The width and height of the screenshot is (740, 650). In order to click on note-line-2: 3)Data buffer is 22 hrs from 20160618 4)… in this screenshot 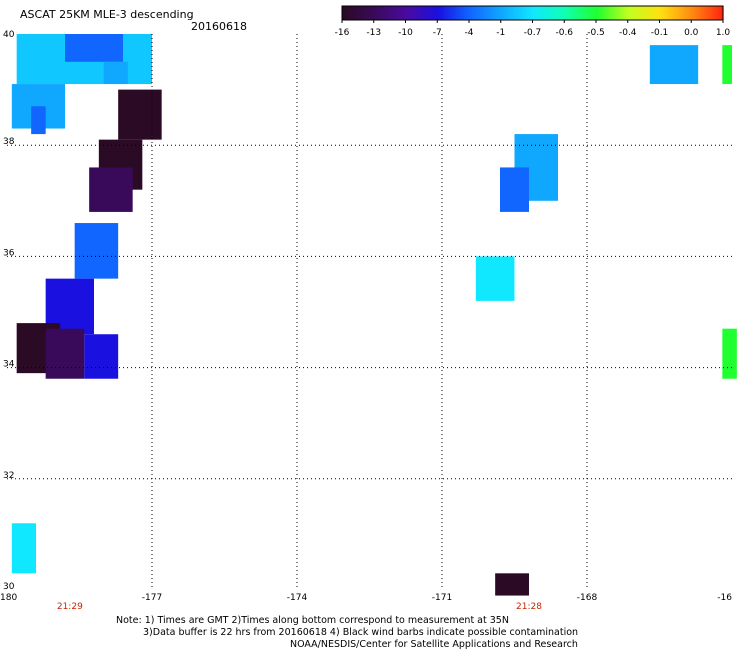, I will do `click(361, 632)`.